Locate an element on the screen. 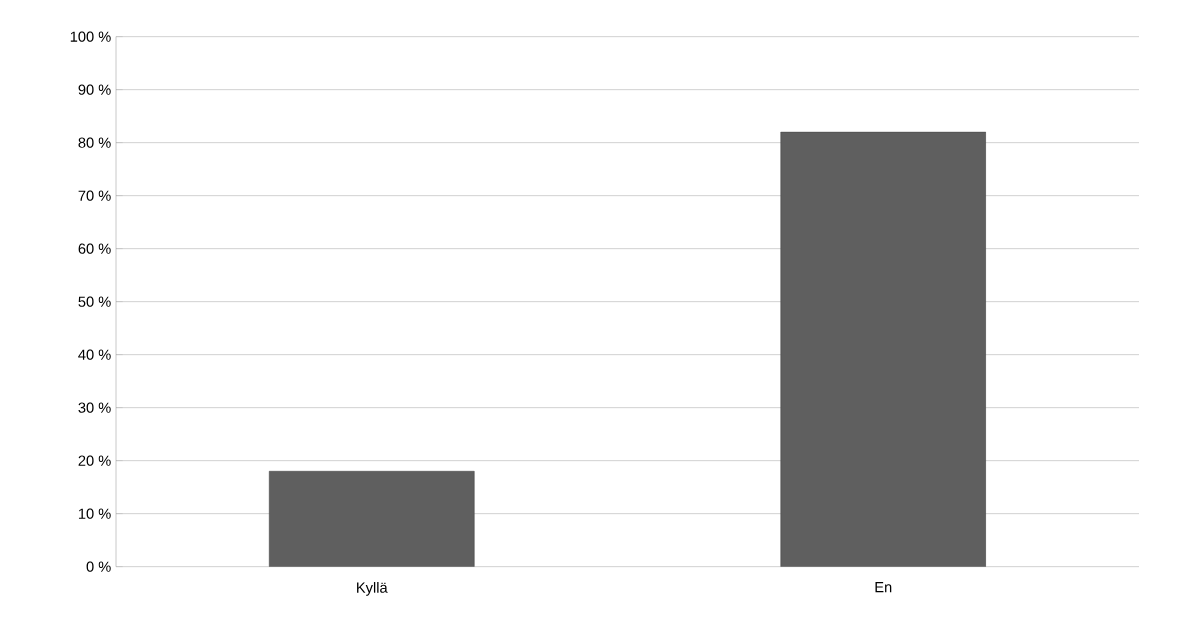 The image size is (1177, 628). y-tick-label: 30 % is located at coordinates (94, 407).